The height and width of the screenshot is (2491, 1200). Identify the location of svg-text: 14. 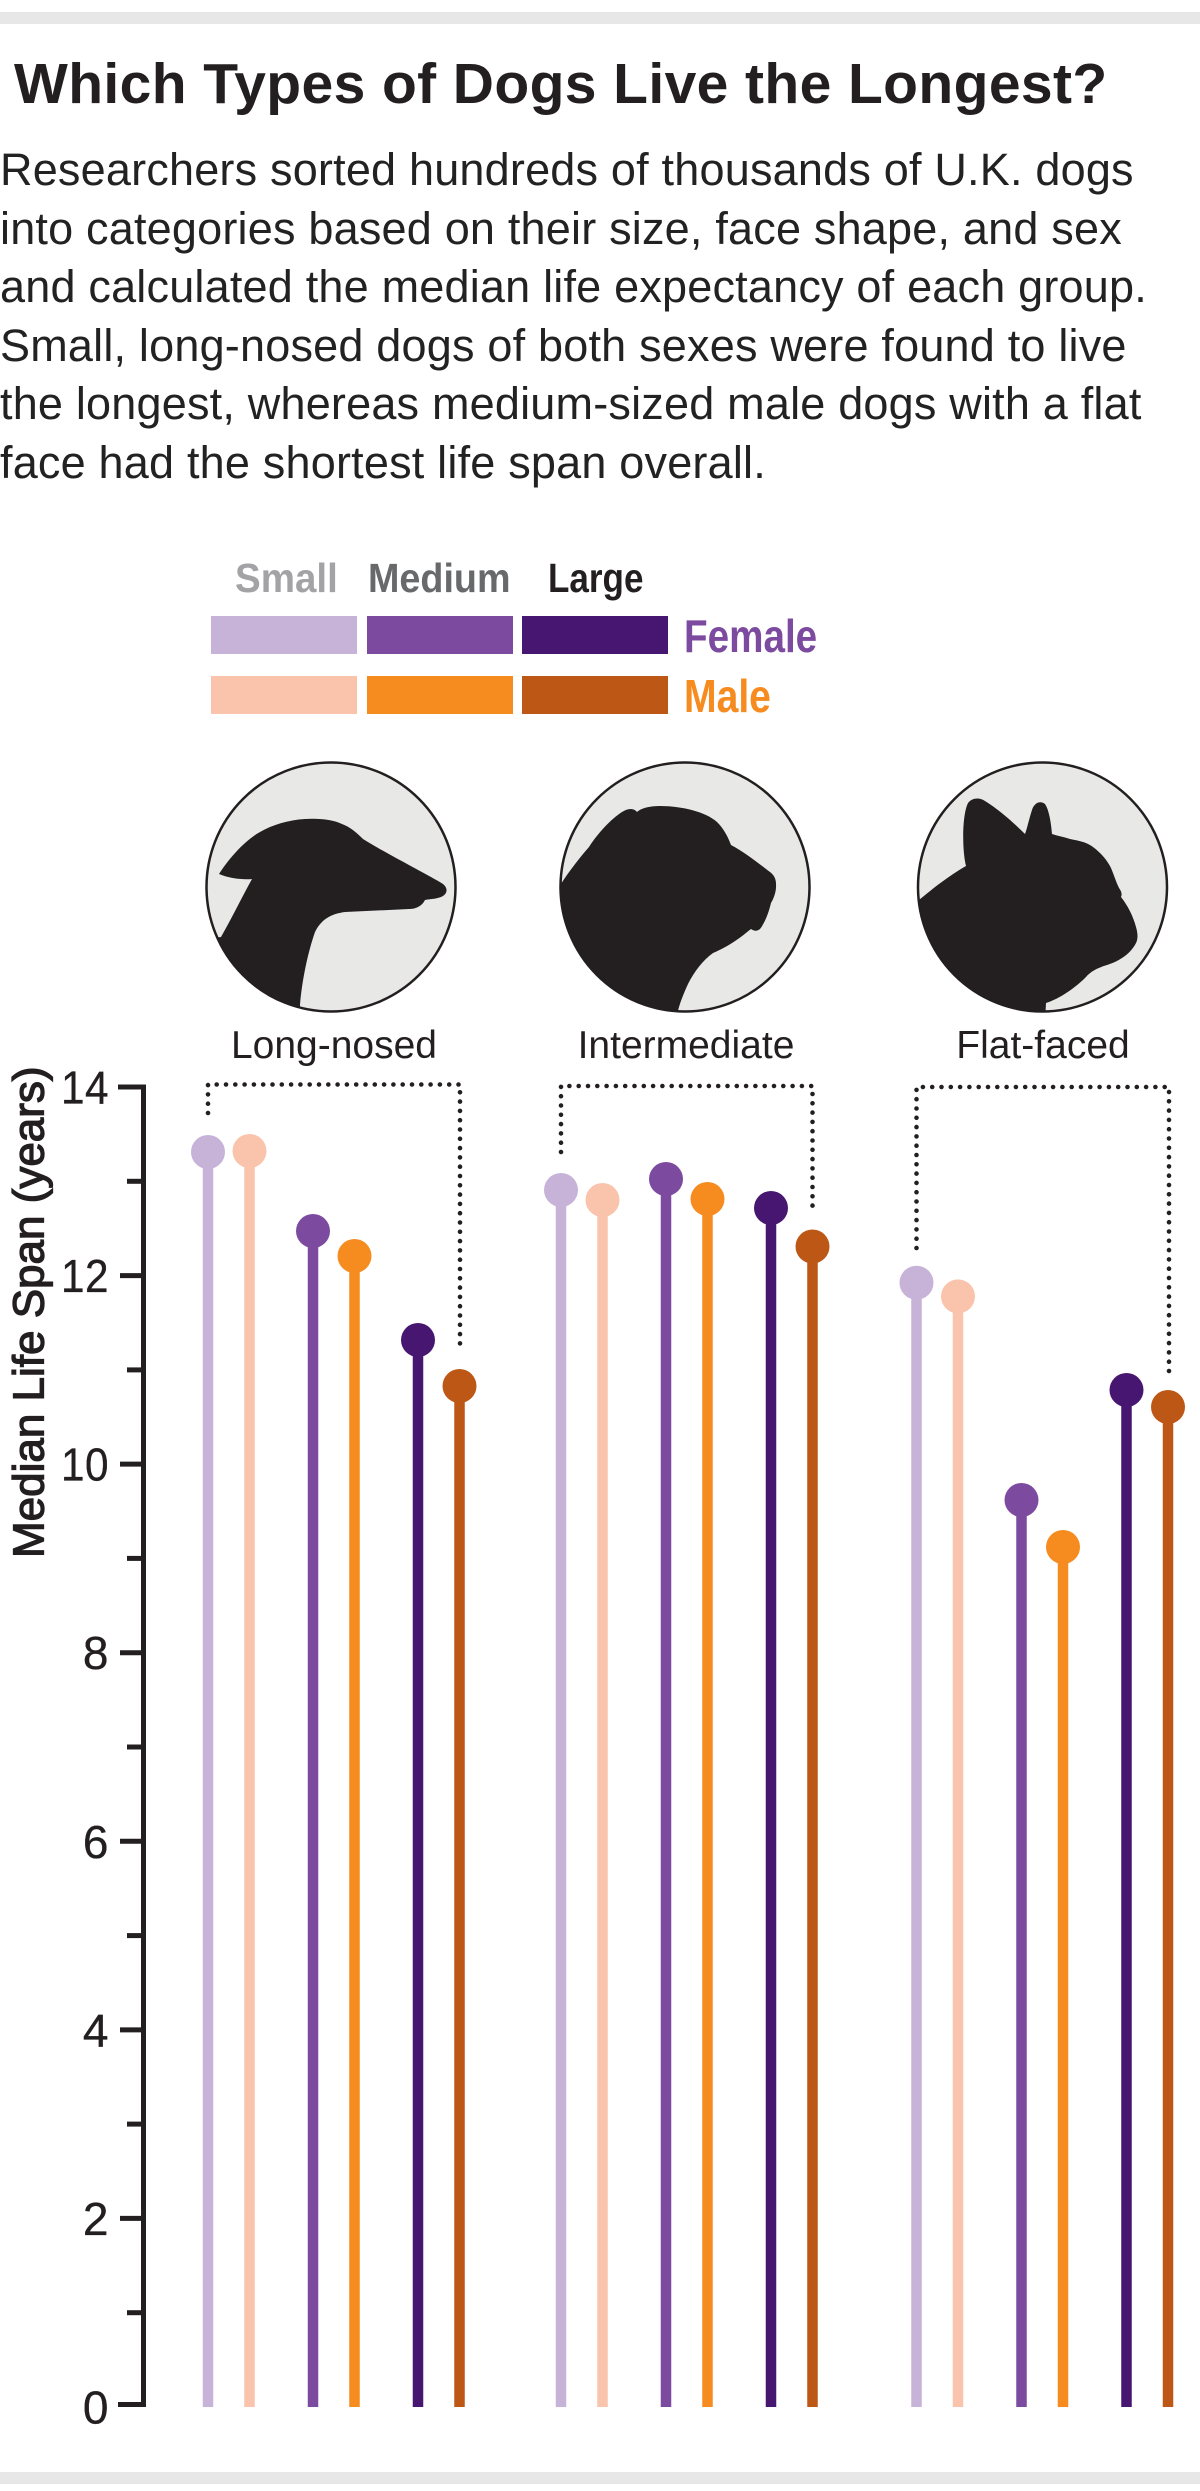
(85, 1088).